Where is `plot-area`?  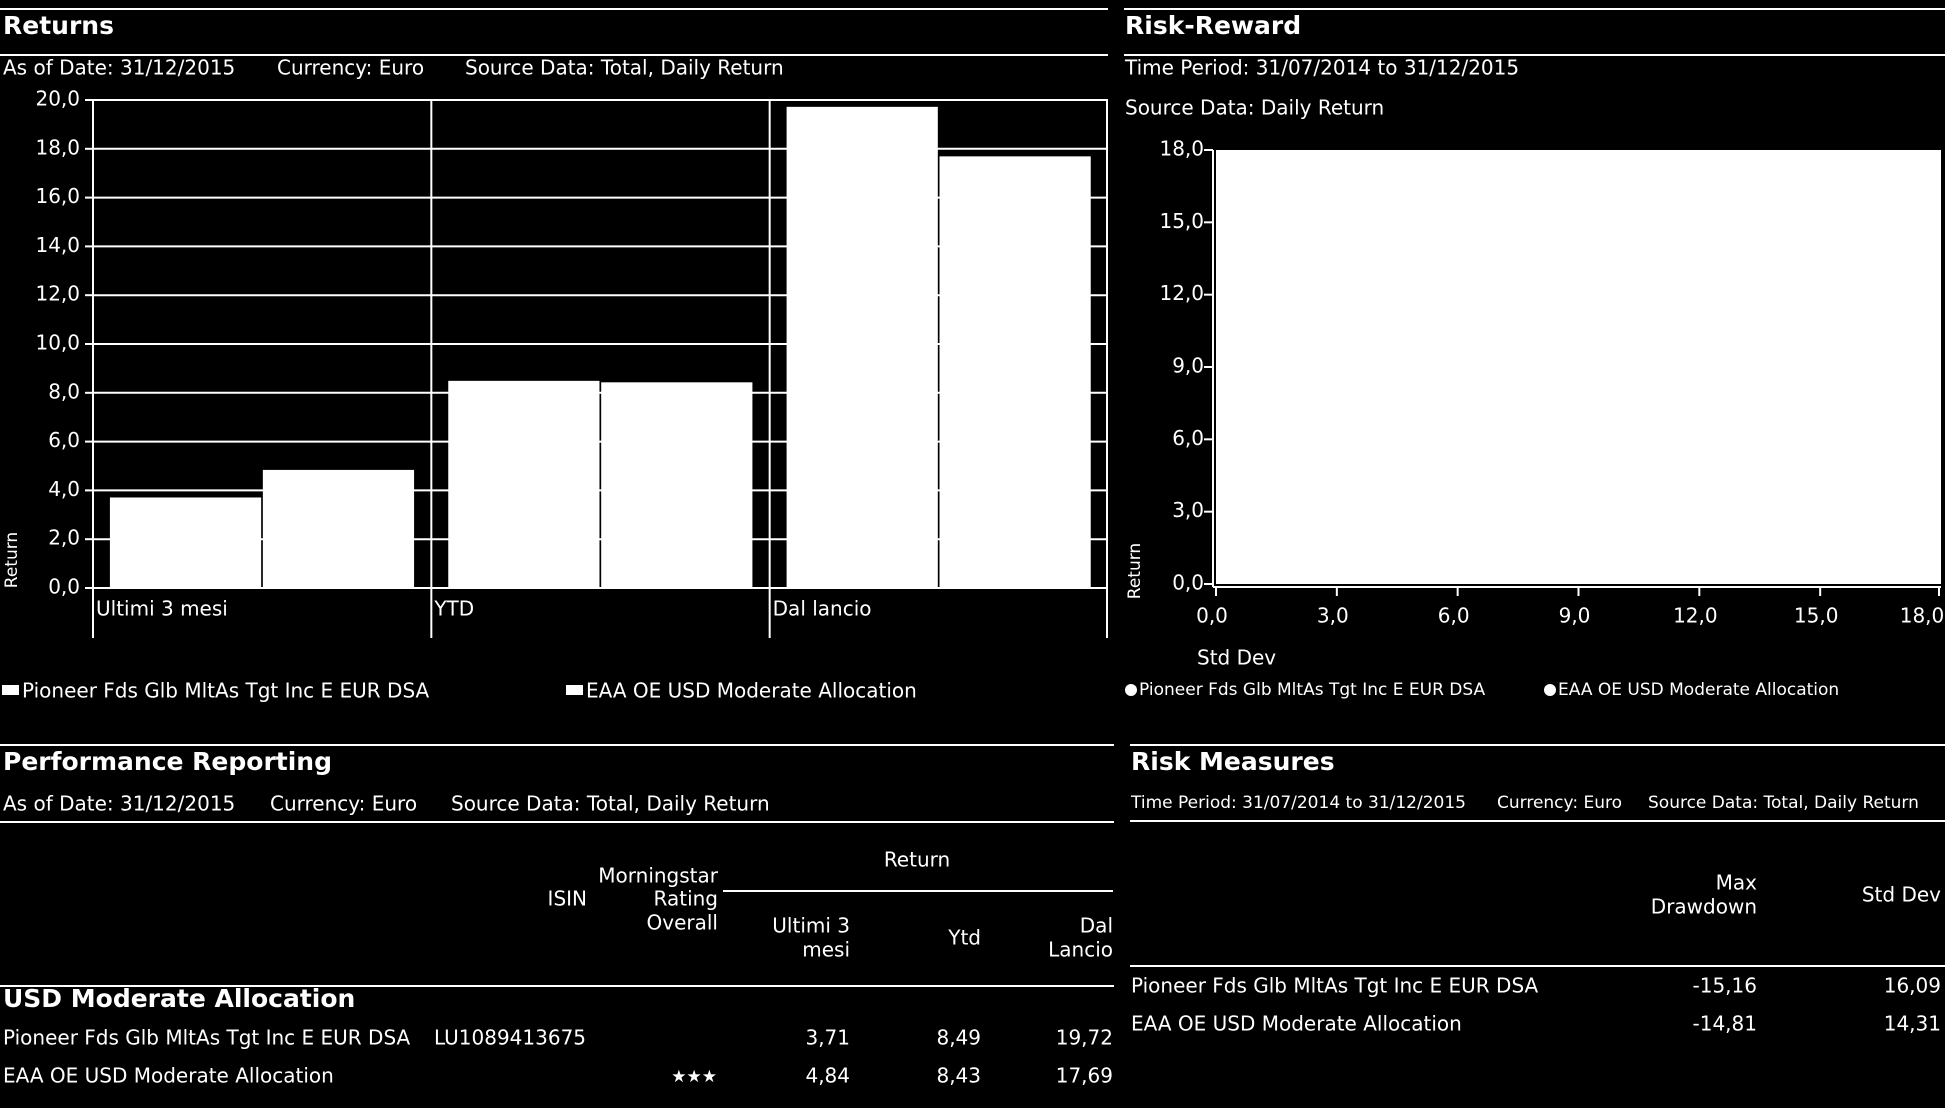
plot-area is located at coordinates (1578, 367).